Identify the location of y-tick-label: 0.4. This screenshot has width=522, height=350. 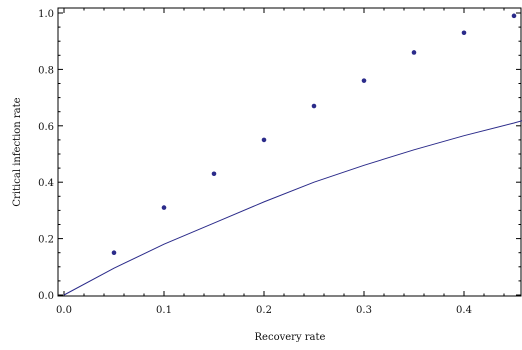
(46, 183).